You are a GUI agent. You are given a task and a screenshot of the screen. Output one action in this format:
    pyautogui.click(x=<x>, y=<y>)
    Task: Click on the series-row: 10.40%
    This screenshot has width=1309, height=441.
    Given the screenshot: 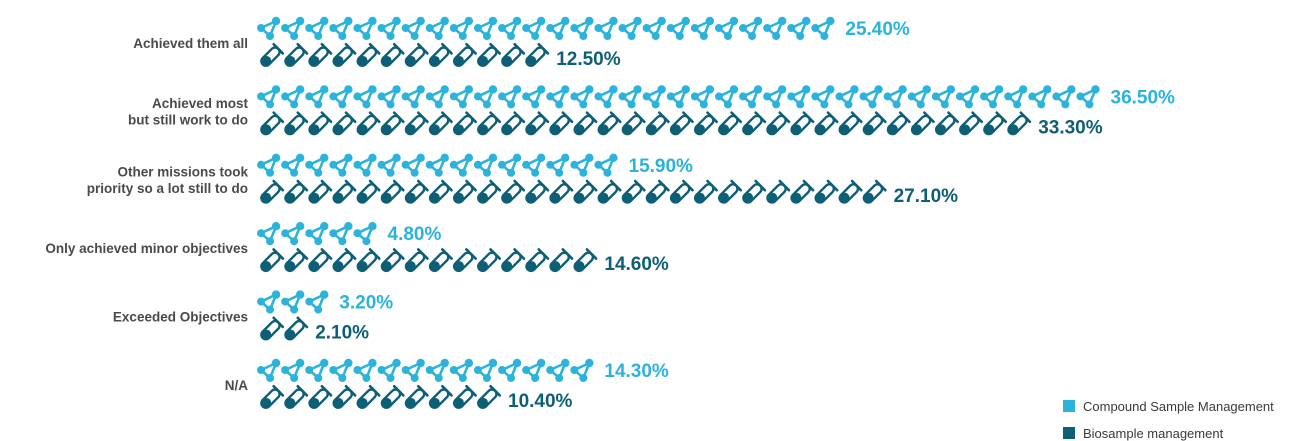 What is the action you would take?
    pyautogui.click(x=416, y=398)
    